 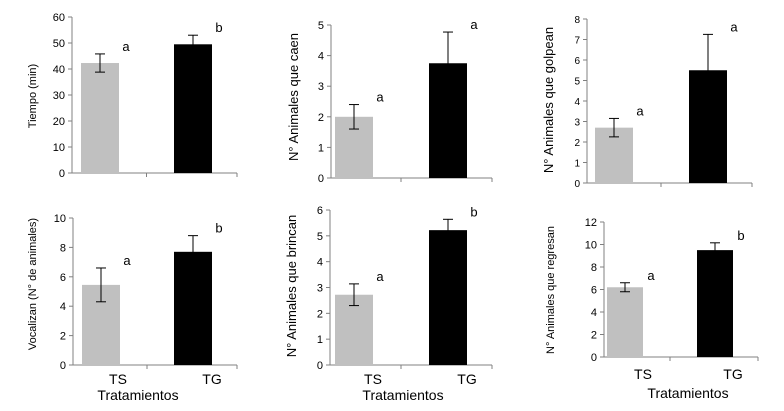 I want to click on panel-6-y-tick-label: 8, so click(x=594, y=268).